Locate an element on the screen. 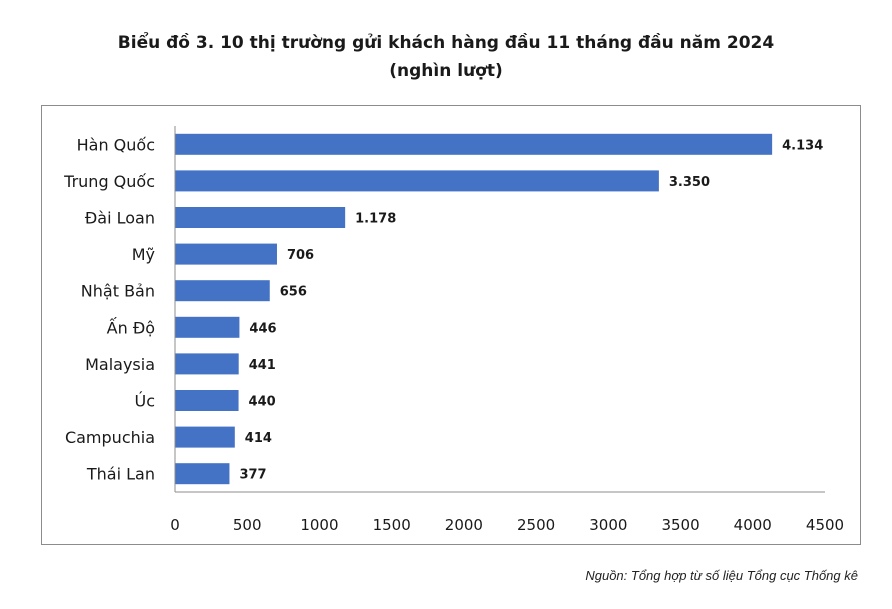 This screenshot has height=609, width=892. x-tick-label: 4500 is located at coordinates (825, 525).